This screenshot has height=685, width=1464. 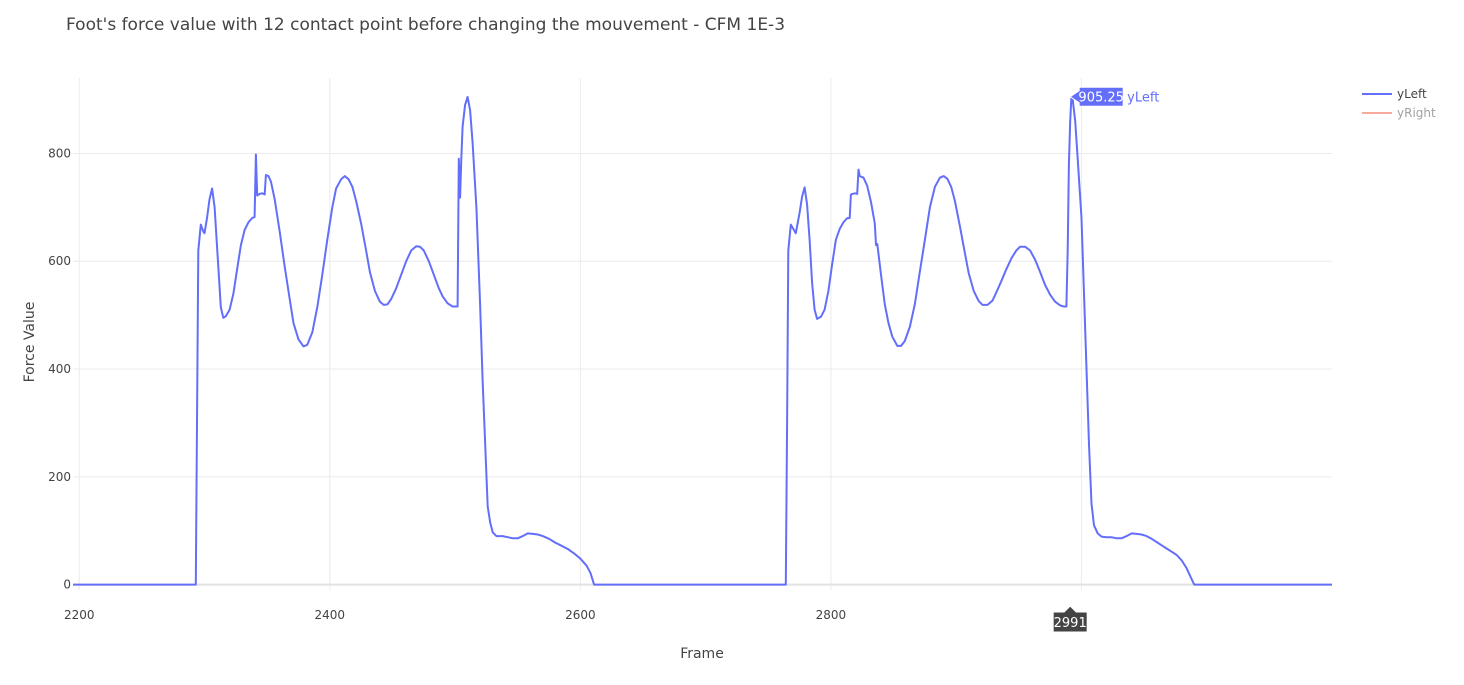 What do you see at coordinates (30, 342) in the screenshot?
I see `y-axis-title: Force Value` at bounding box center [30, 342].